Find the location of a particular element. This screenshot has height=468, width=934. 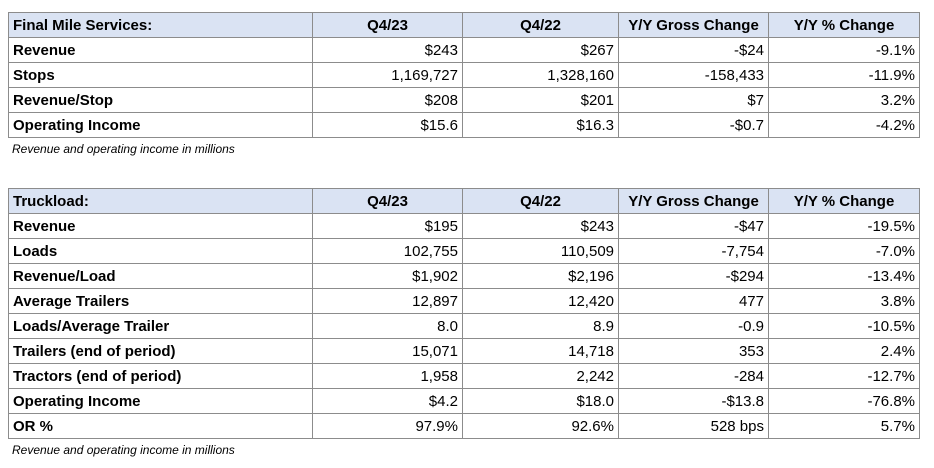

row-label: OR % is located at coordinates (160, 426).